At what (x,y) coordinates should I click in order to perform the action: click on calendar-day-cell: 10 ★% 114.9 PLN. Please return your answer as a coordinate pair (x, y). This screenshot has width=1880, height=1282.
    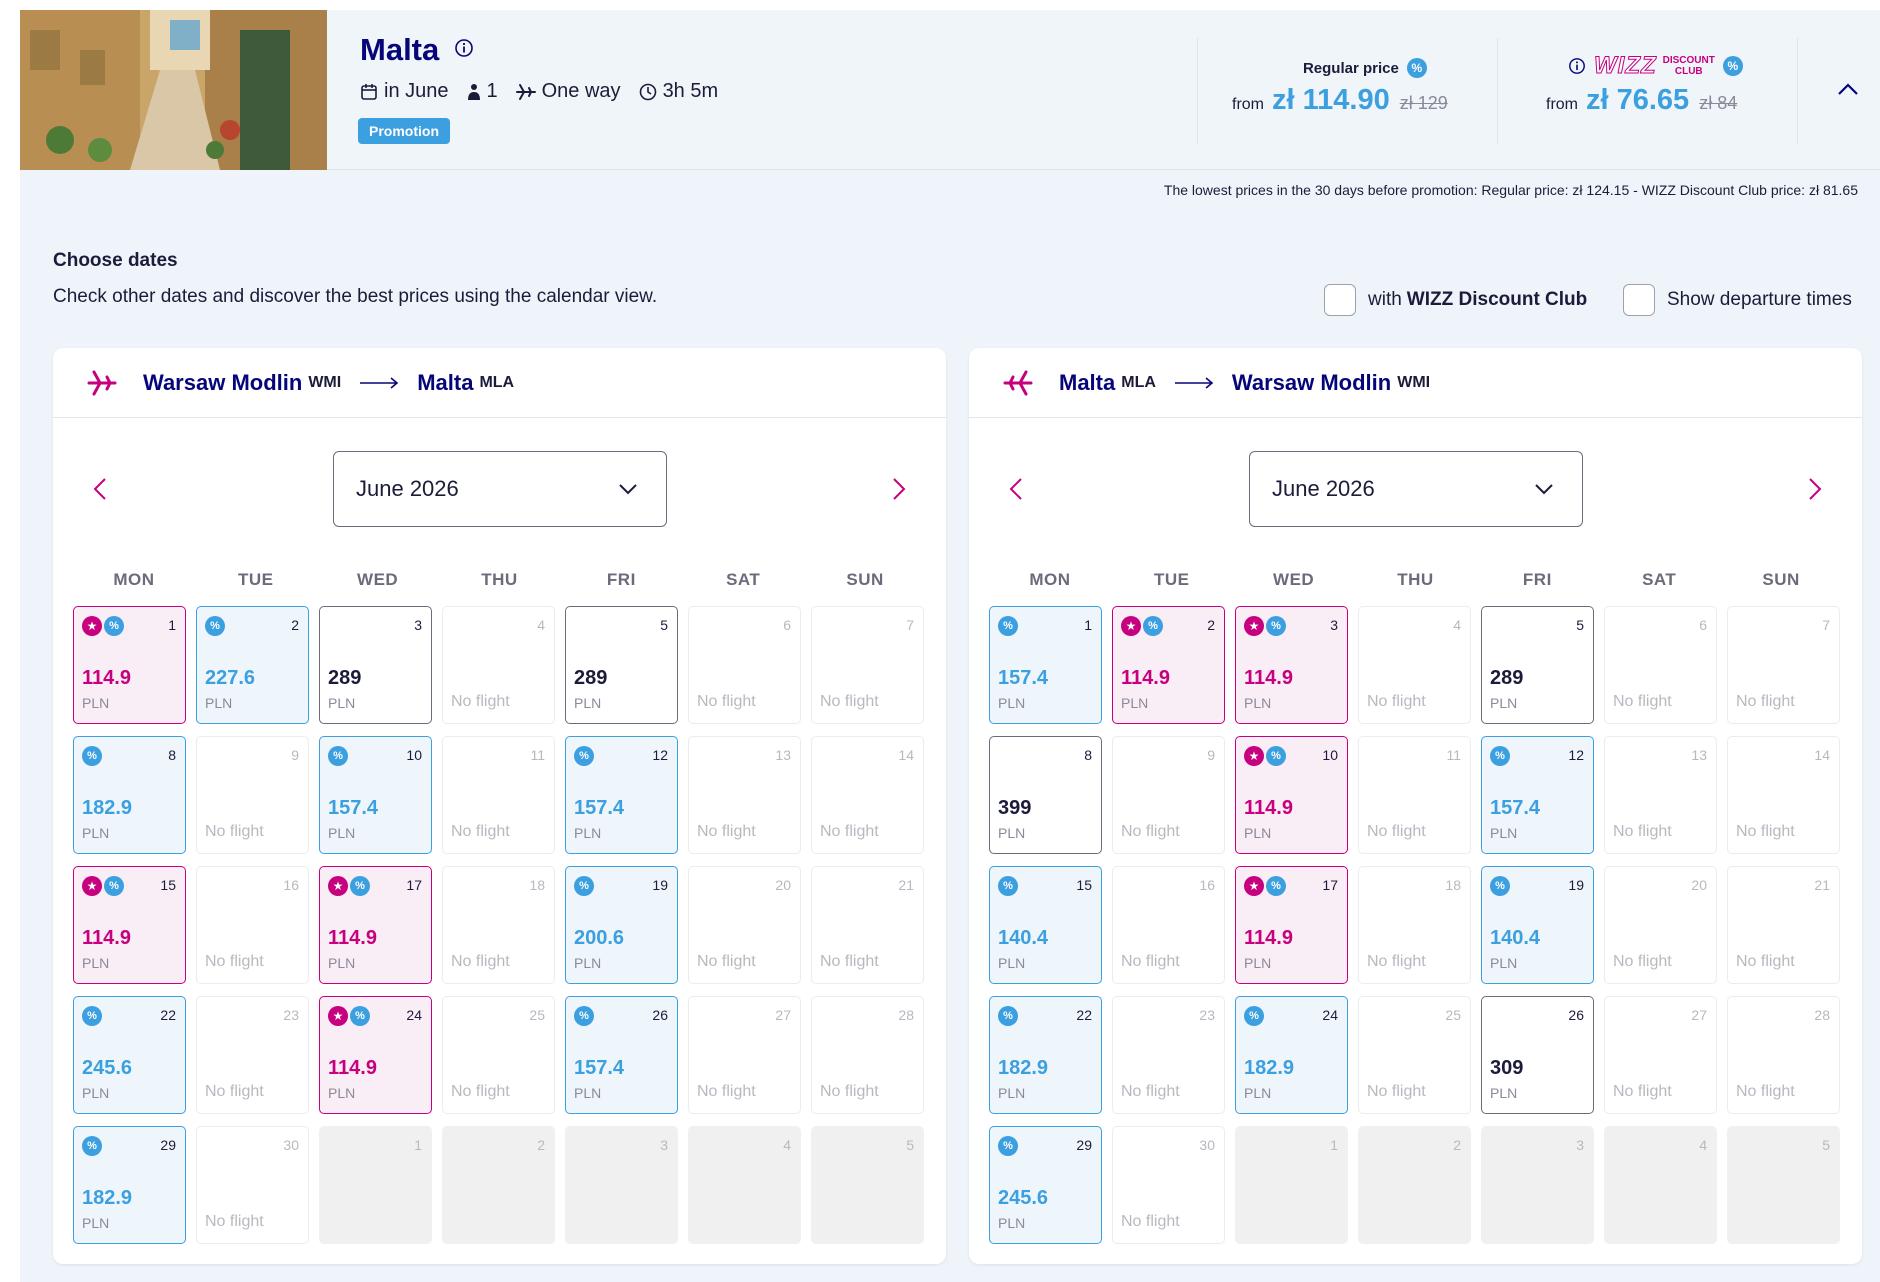
    Looking at the image, I should click on (1291, 795).